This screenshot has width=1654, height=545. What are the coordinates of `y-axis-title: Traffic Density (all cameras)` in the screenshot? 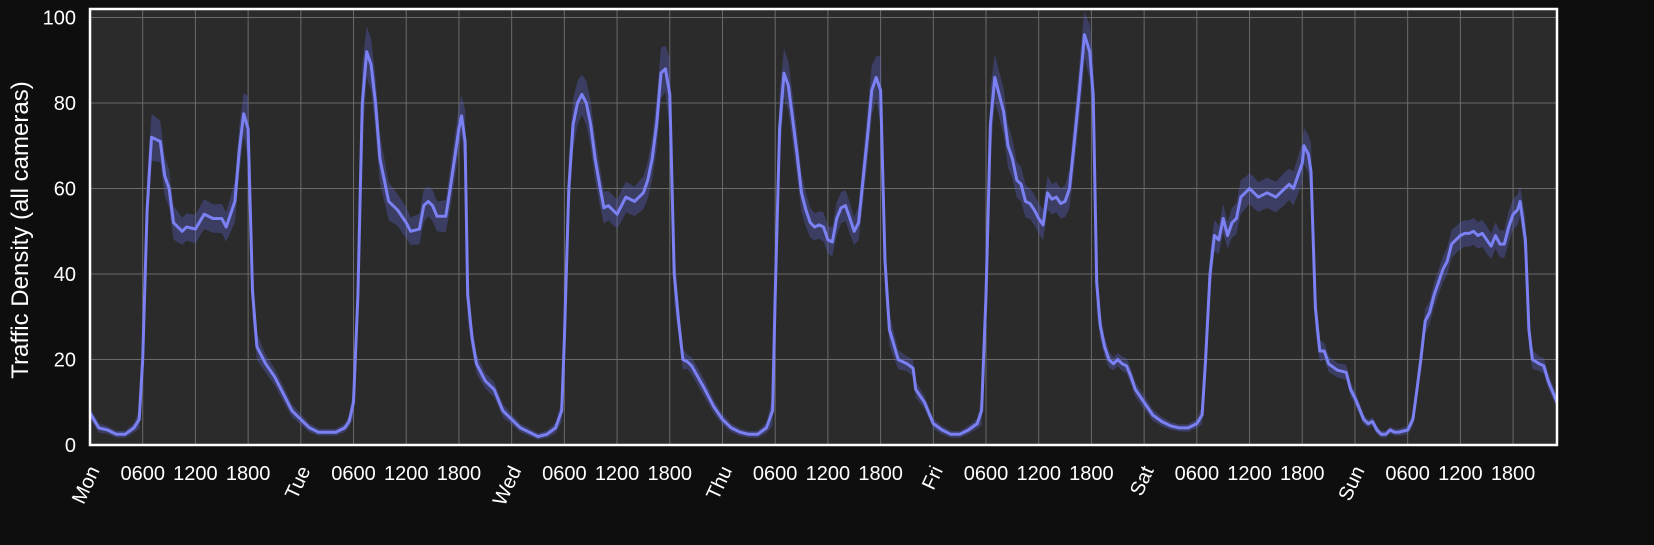 It's located at (20, 229).